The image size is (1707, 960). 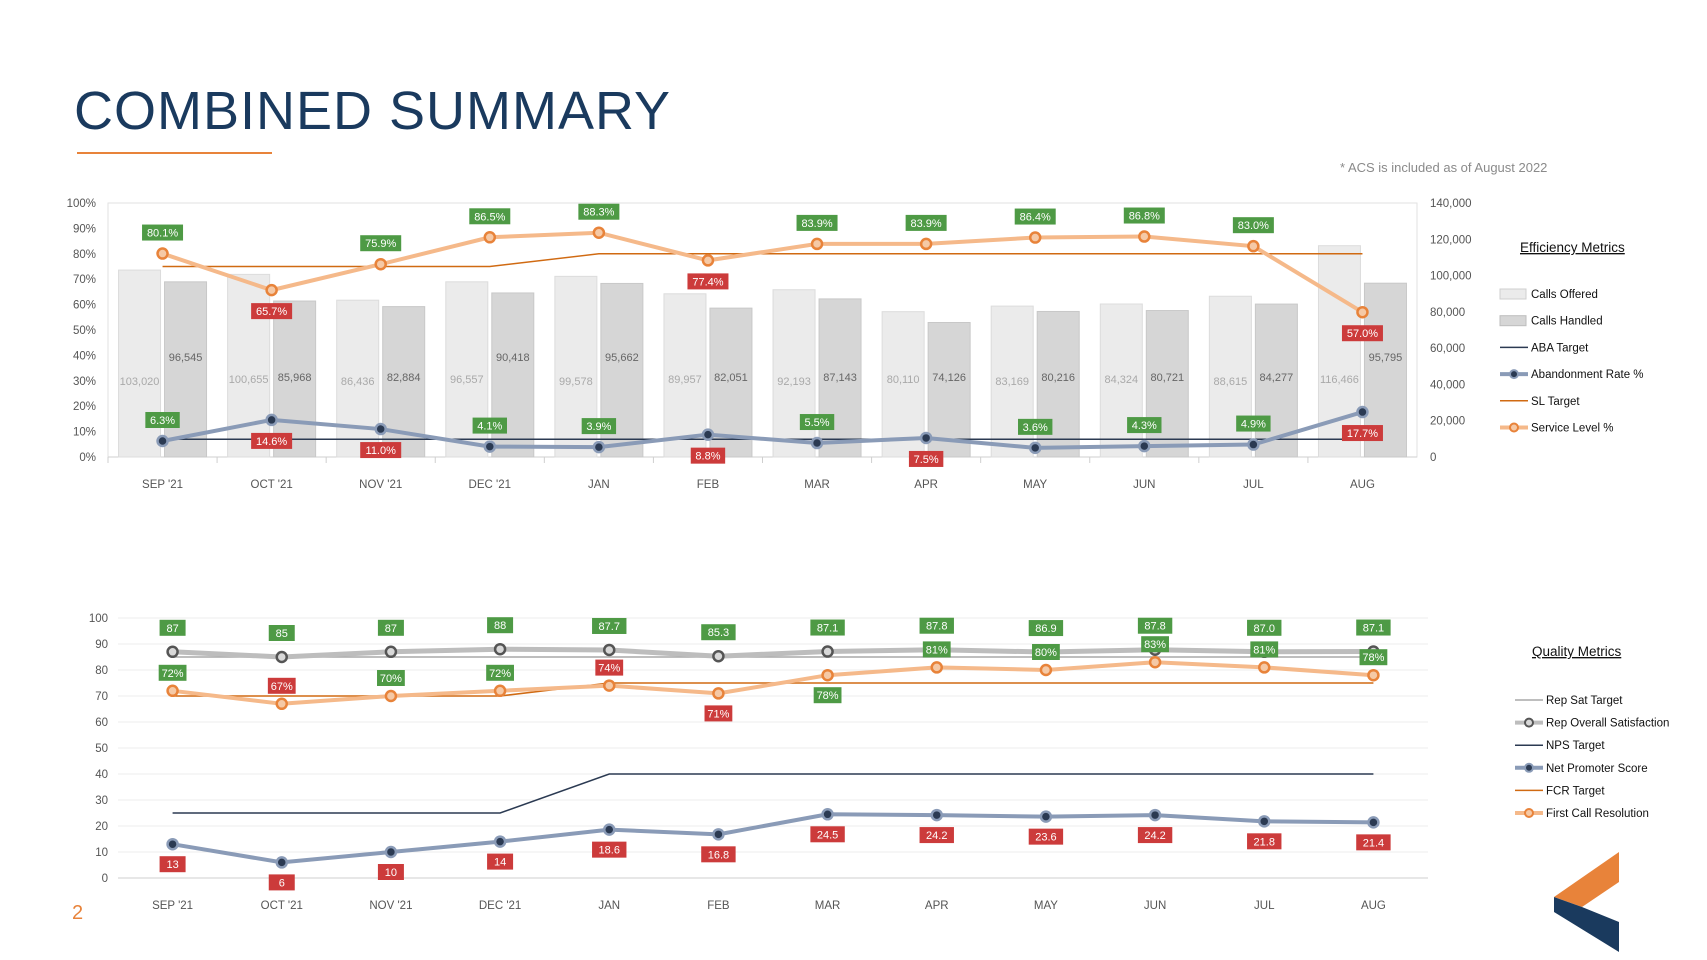 I want to click on label-net-promoter-score-text: 18.6, so click(x=609, y=851).